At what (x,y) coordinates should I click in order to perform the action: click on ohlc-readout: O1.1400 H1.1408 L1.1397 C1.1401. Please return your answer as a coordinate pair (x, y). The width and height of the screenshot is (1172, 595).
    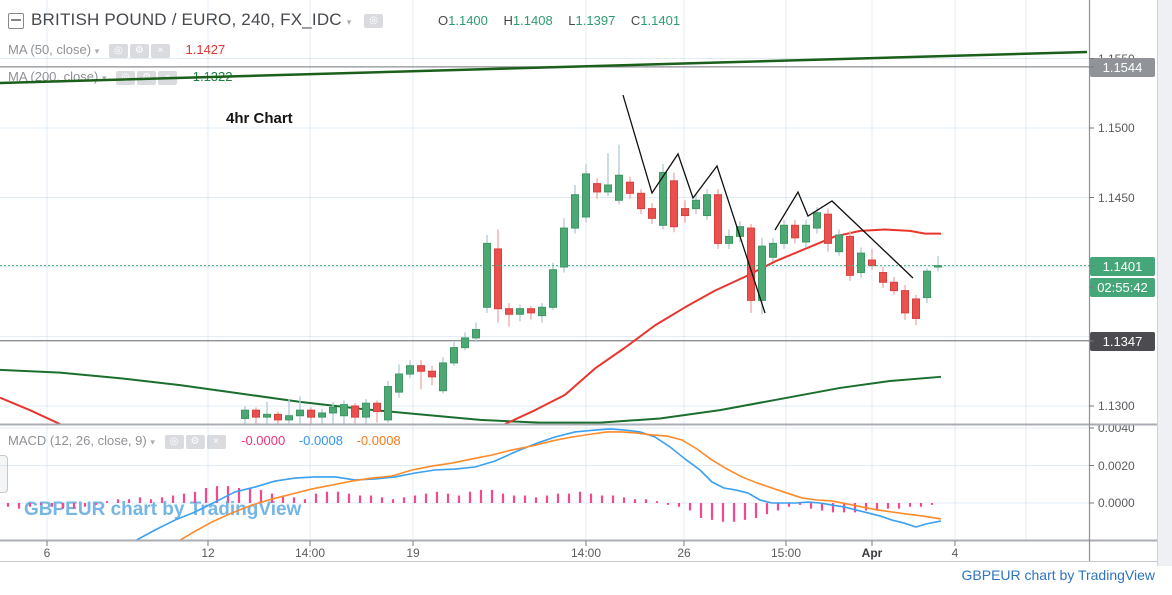
    Looking at the image, I should click on (559, 20).